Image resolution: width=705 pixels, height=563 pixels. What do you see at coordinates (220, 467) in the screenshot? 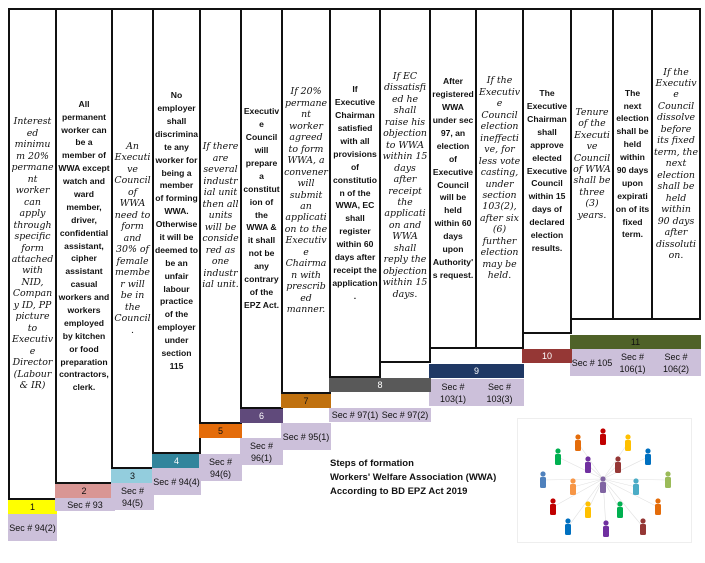
I see `section-reference: Sec # 94(6)` at bounding box center [220, 467].